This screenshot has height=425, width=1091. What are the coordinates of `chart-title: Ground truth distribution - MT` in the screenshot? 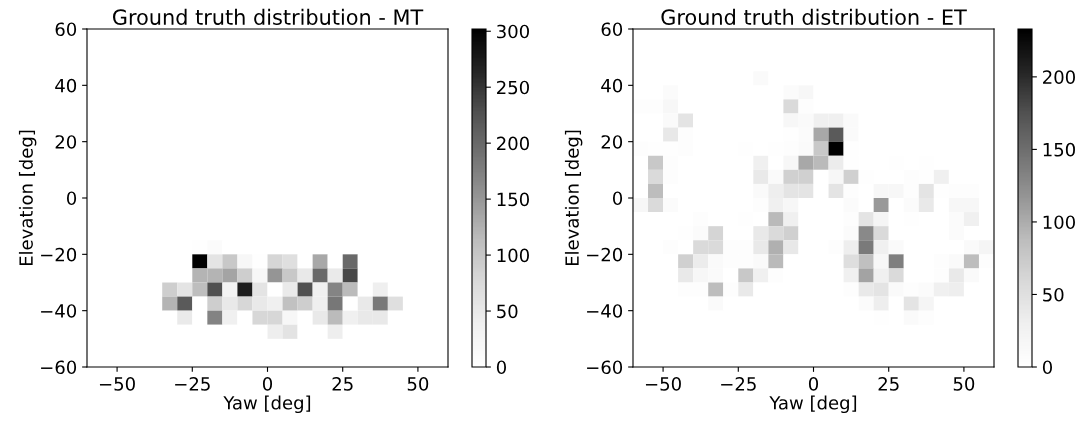 It's located at (268, 16).